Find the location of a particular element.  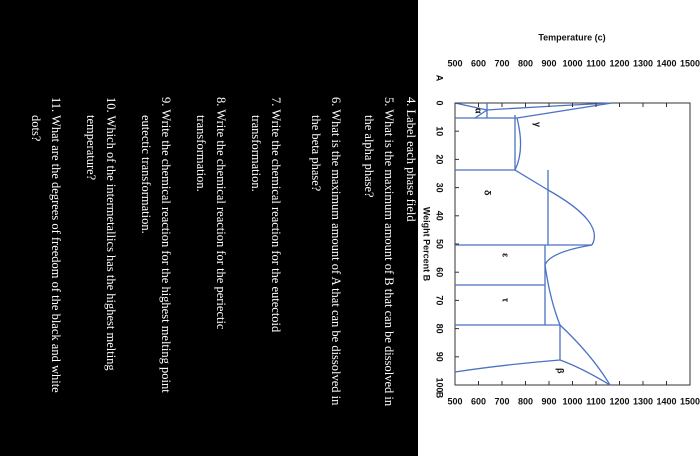

x-tick-label: 10 is located at coordinates (440, 131).